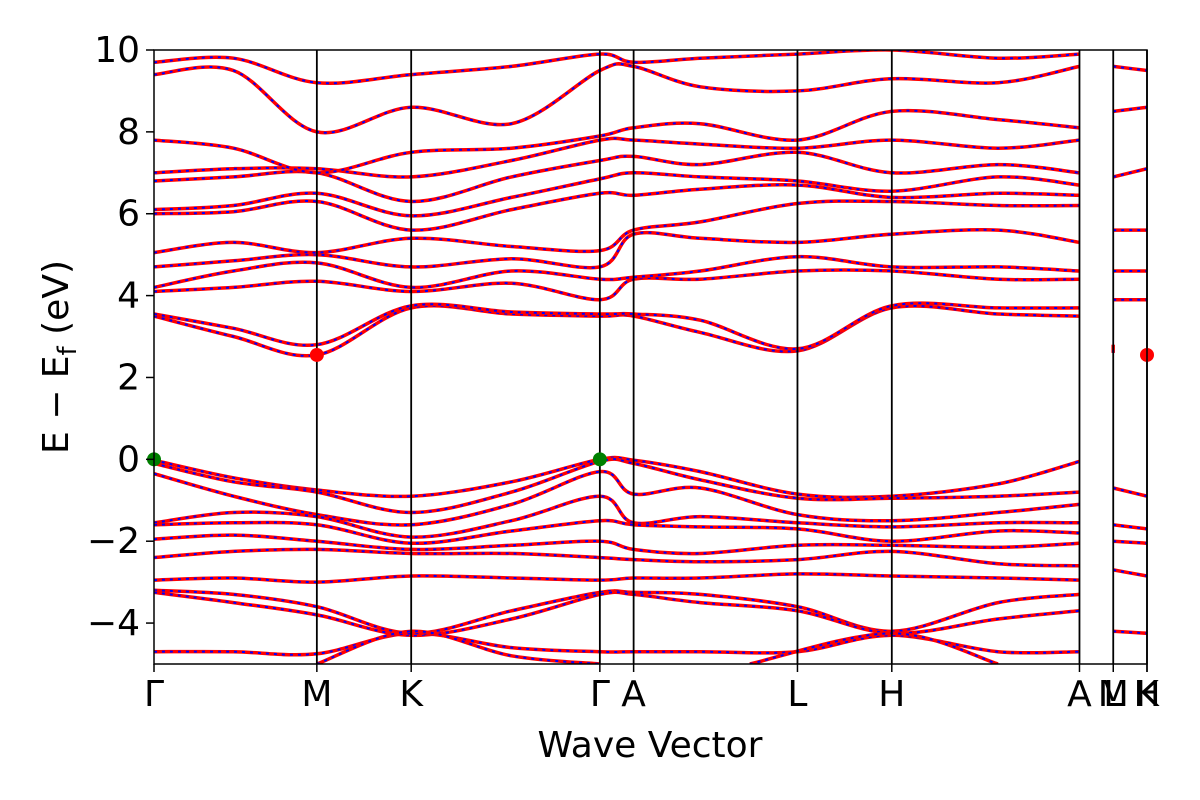  Describe the element at coordinates (128, 132) in the screenshot. I see `y-tick-label-6: 8` at that location.